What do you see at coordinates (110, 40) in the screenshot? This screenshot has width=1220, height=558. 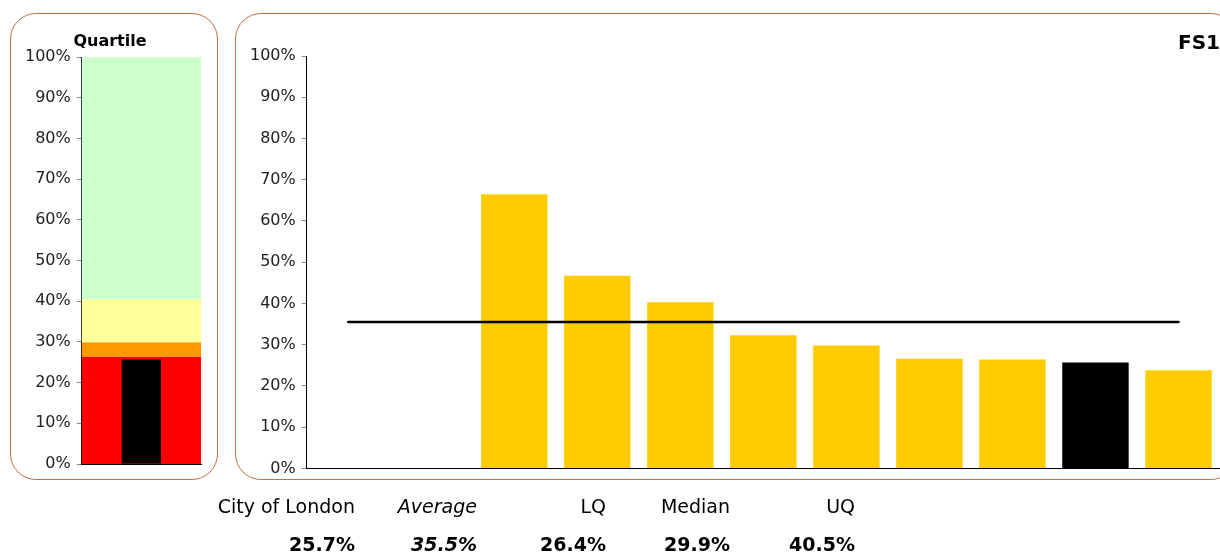 I see `chart-title: Quartile` at bounding box center [110, 40].